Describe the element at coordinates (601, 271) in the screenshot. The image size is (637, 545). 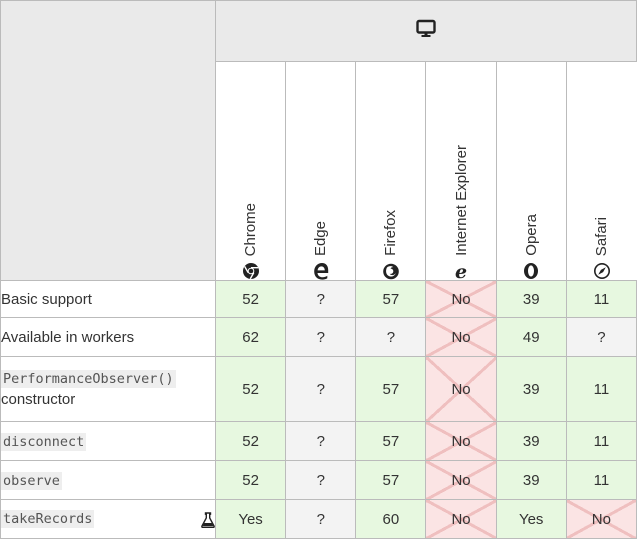
I see `safari-icon` at that location.